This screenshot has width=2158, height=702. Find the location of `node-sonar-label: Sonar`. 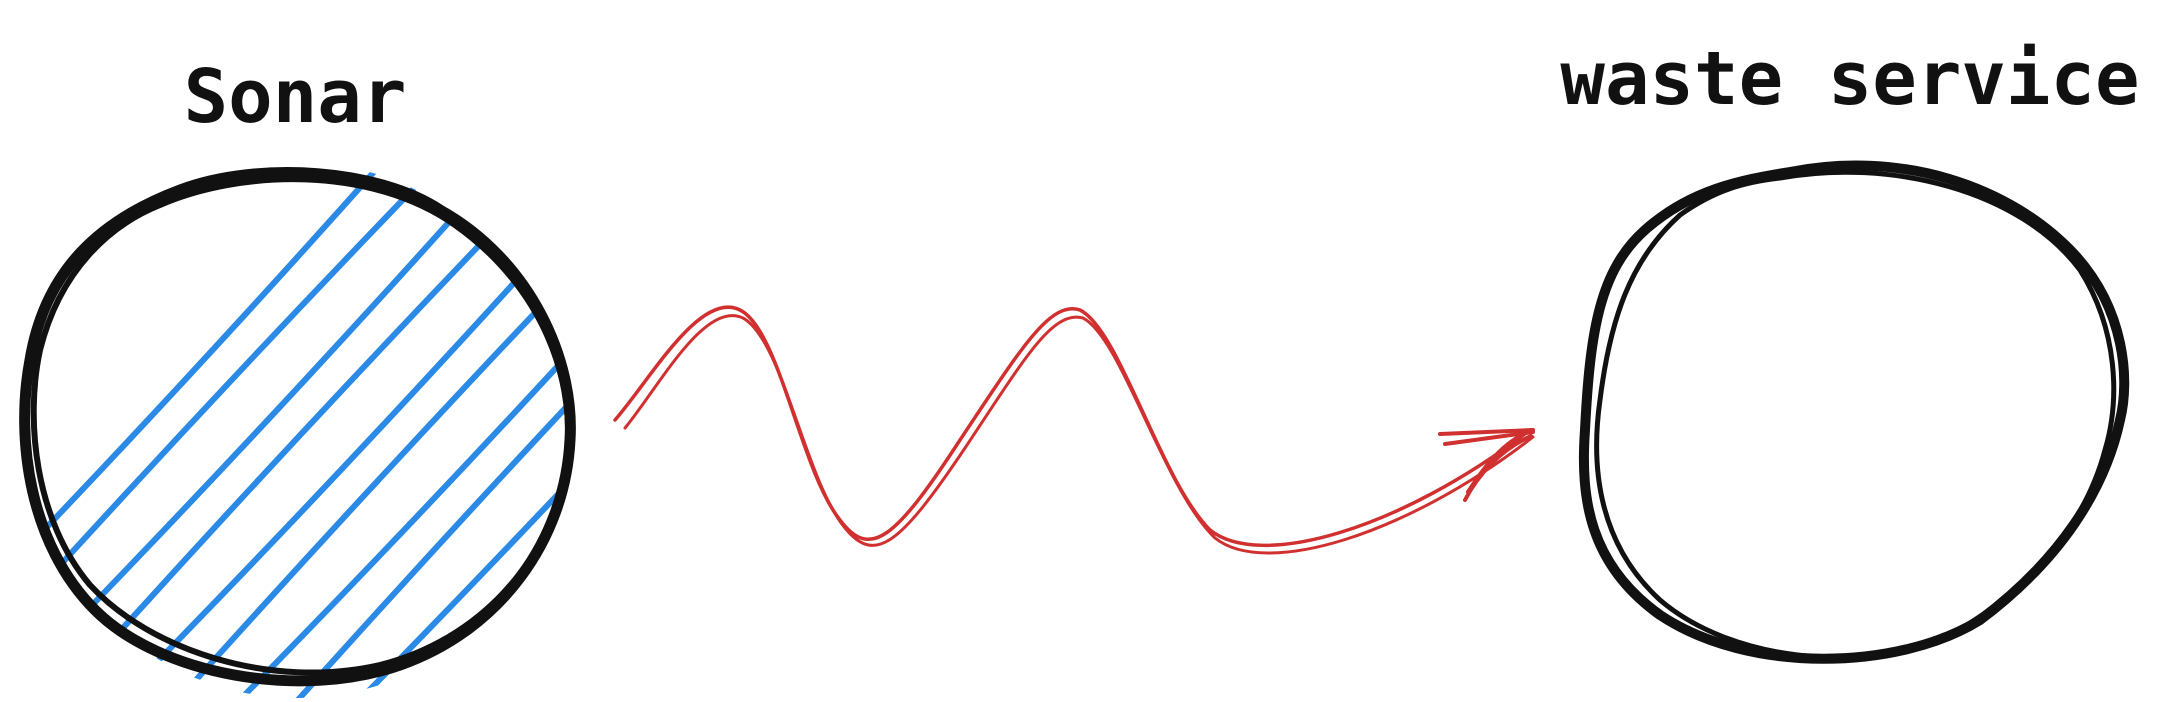

node-sonar-label: Sonar is located at coordinates (295, 97).